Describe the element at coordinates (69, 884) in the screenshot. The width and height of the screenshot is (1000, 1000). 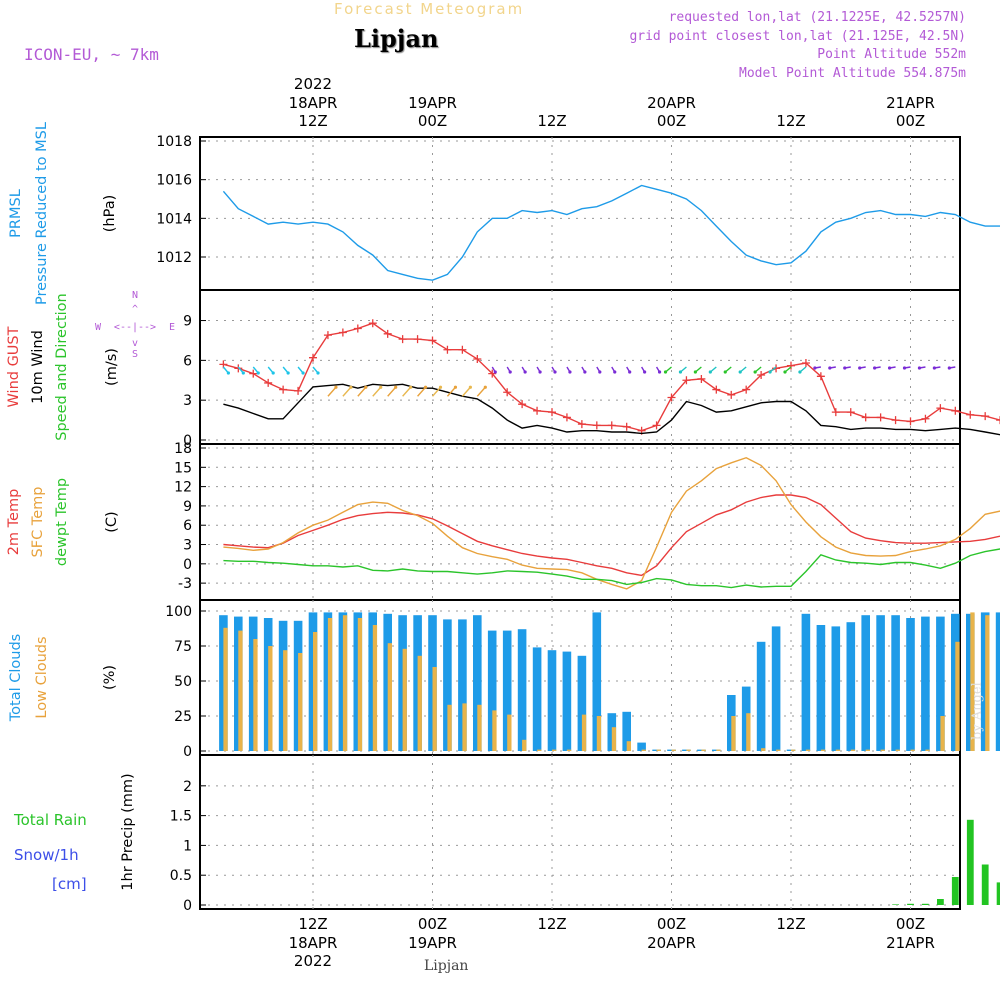
I see `precip-legend-label: [cm]` at that location.